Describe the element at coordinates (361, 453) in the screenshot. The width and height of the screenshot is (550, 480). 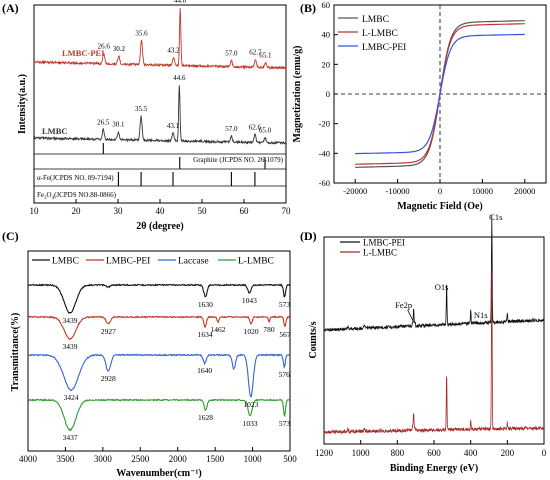
I see `panel-d-x-tick-1000: 1000` at that location.